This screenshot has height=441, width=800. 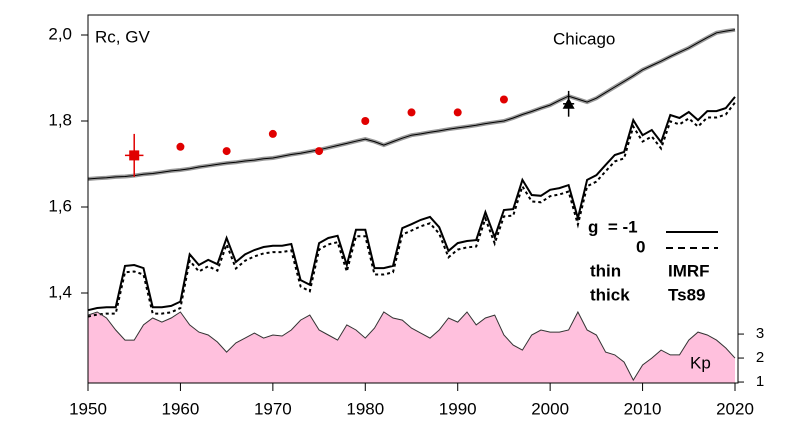 I want to click on kp-area, so click(x=411, y=347).